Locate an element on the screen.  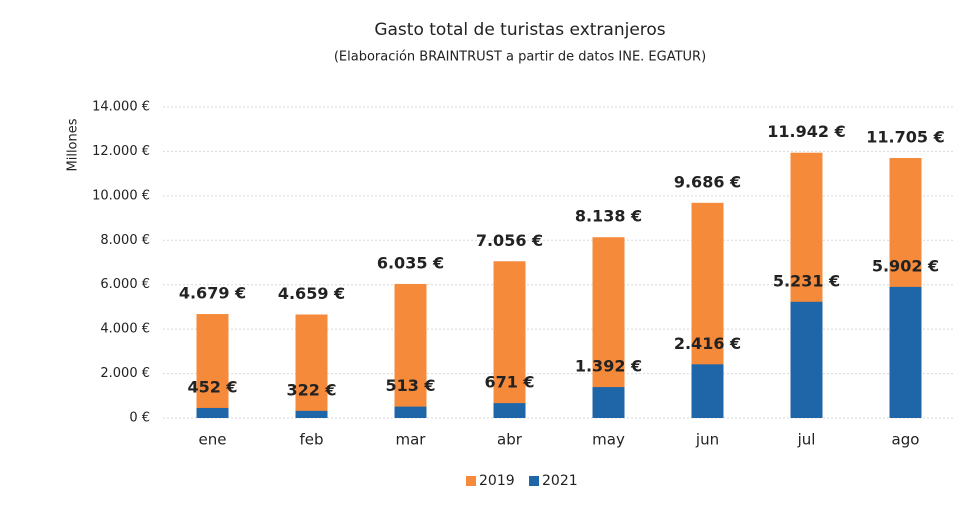
data-label: 9.686 € is located at coordinates (707, 181).